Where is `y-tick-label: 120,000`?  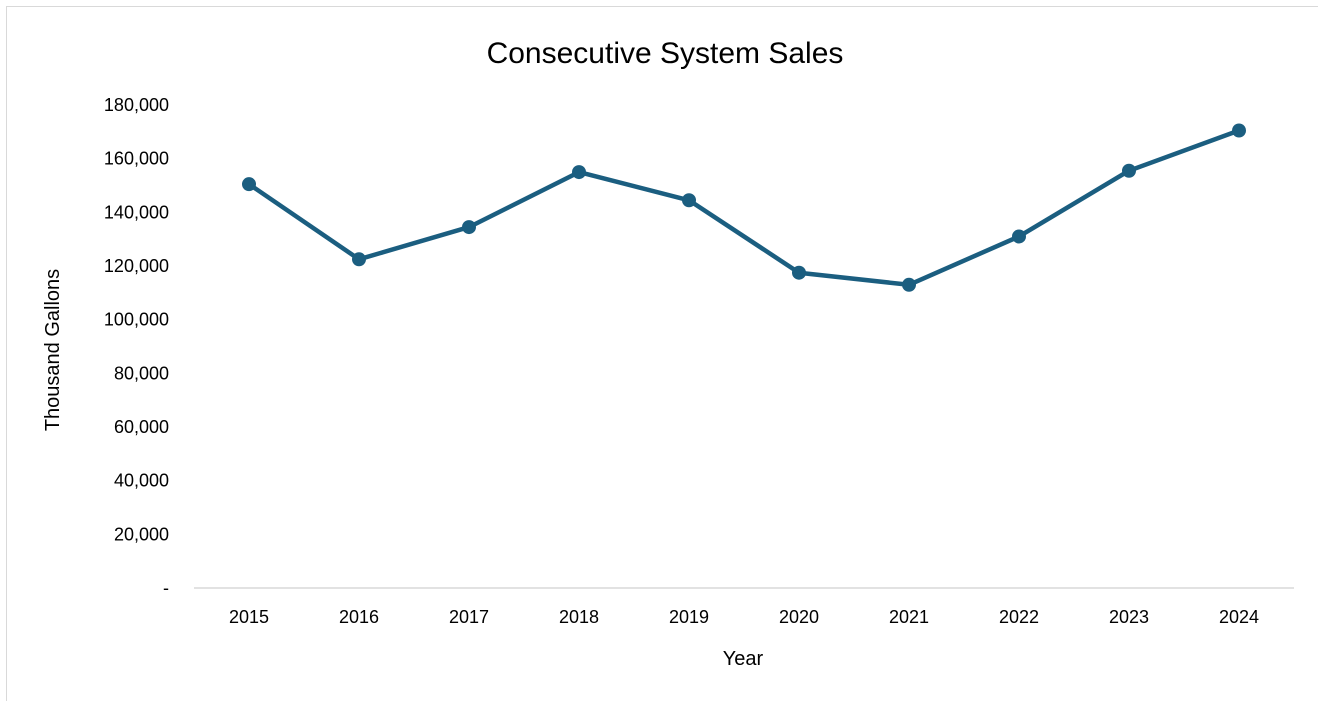
y-tick-label: 120,000 is located at coordinates (136, 266).